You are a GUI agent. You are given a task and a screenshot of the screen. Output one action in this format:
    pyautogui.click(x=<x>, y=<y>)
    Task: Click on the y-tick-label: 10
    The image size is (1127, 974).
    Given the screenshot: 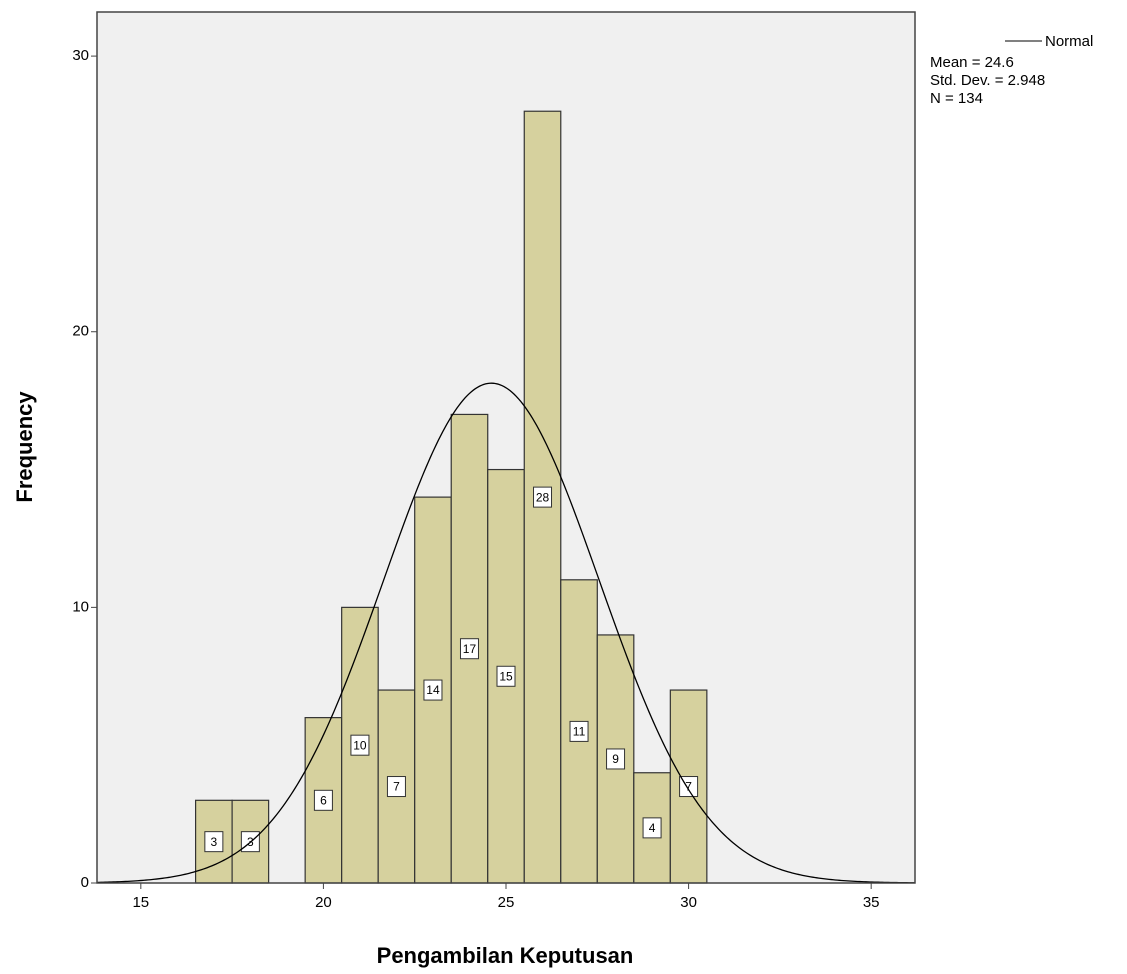 What is the action you would take?
    pyautogui.click(x=80, y=606)
    